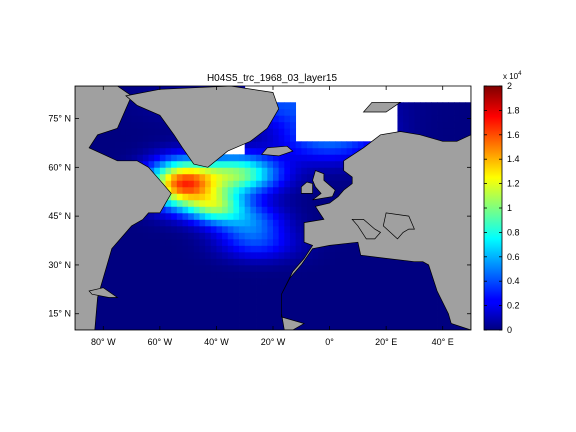 This screenshot has width=576, height=432. What do you see at coordinates (366, 229) in the screenshot?
I see `land-polygon` at bounding box center [366, 229].